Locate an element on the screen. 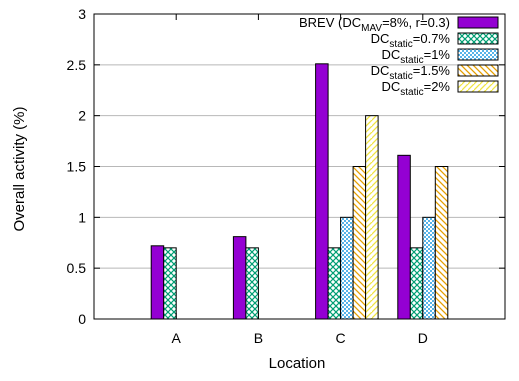 The width and height of the screenshot is (519, 381). legend-entry: DCstatic=1.5% is located at coordinates (435, 72).